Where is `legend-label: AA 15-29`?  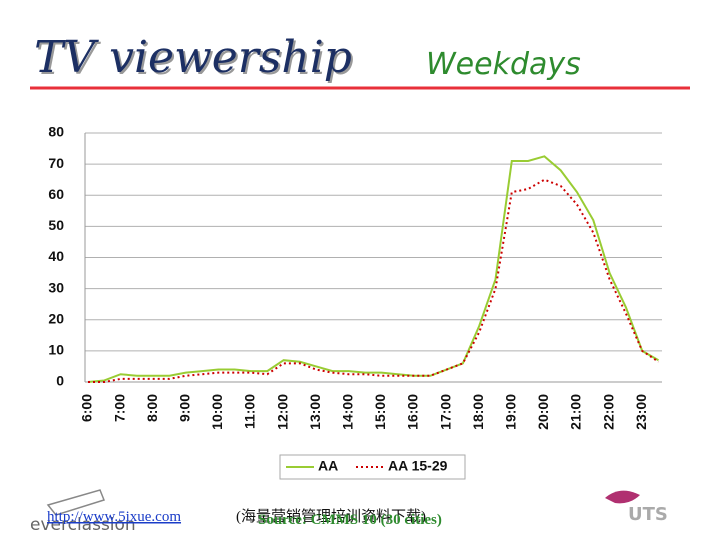
legend-label: AA 15-29 is located at coordinates (418, 466).